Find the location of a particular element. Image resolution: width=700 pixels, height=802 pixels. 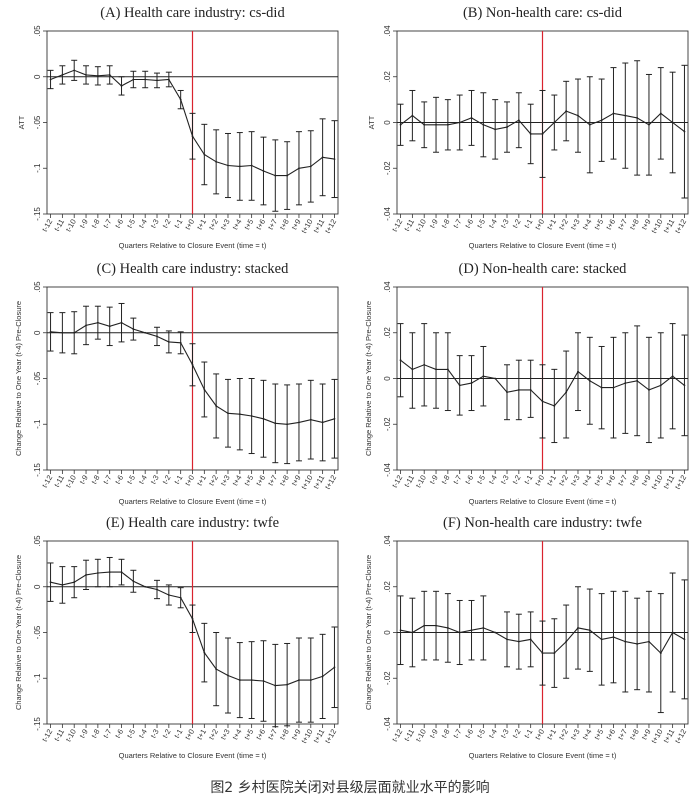

y-tick-label: -.05 is located at coordinates (37, 378).